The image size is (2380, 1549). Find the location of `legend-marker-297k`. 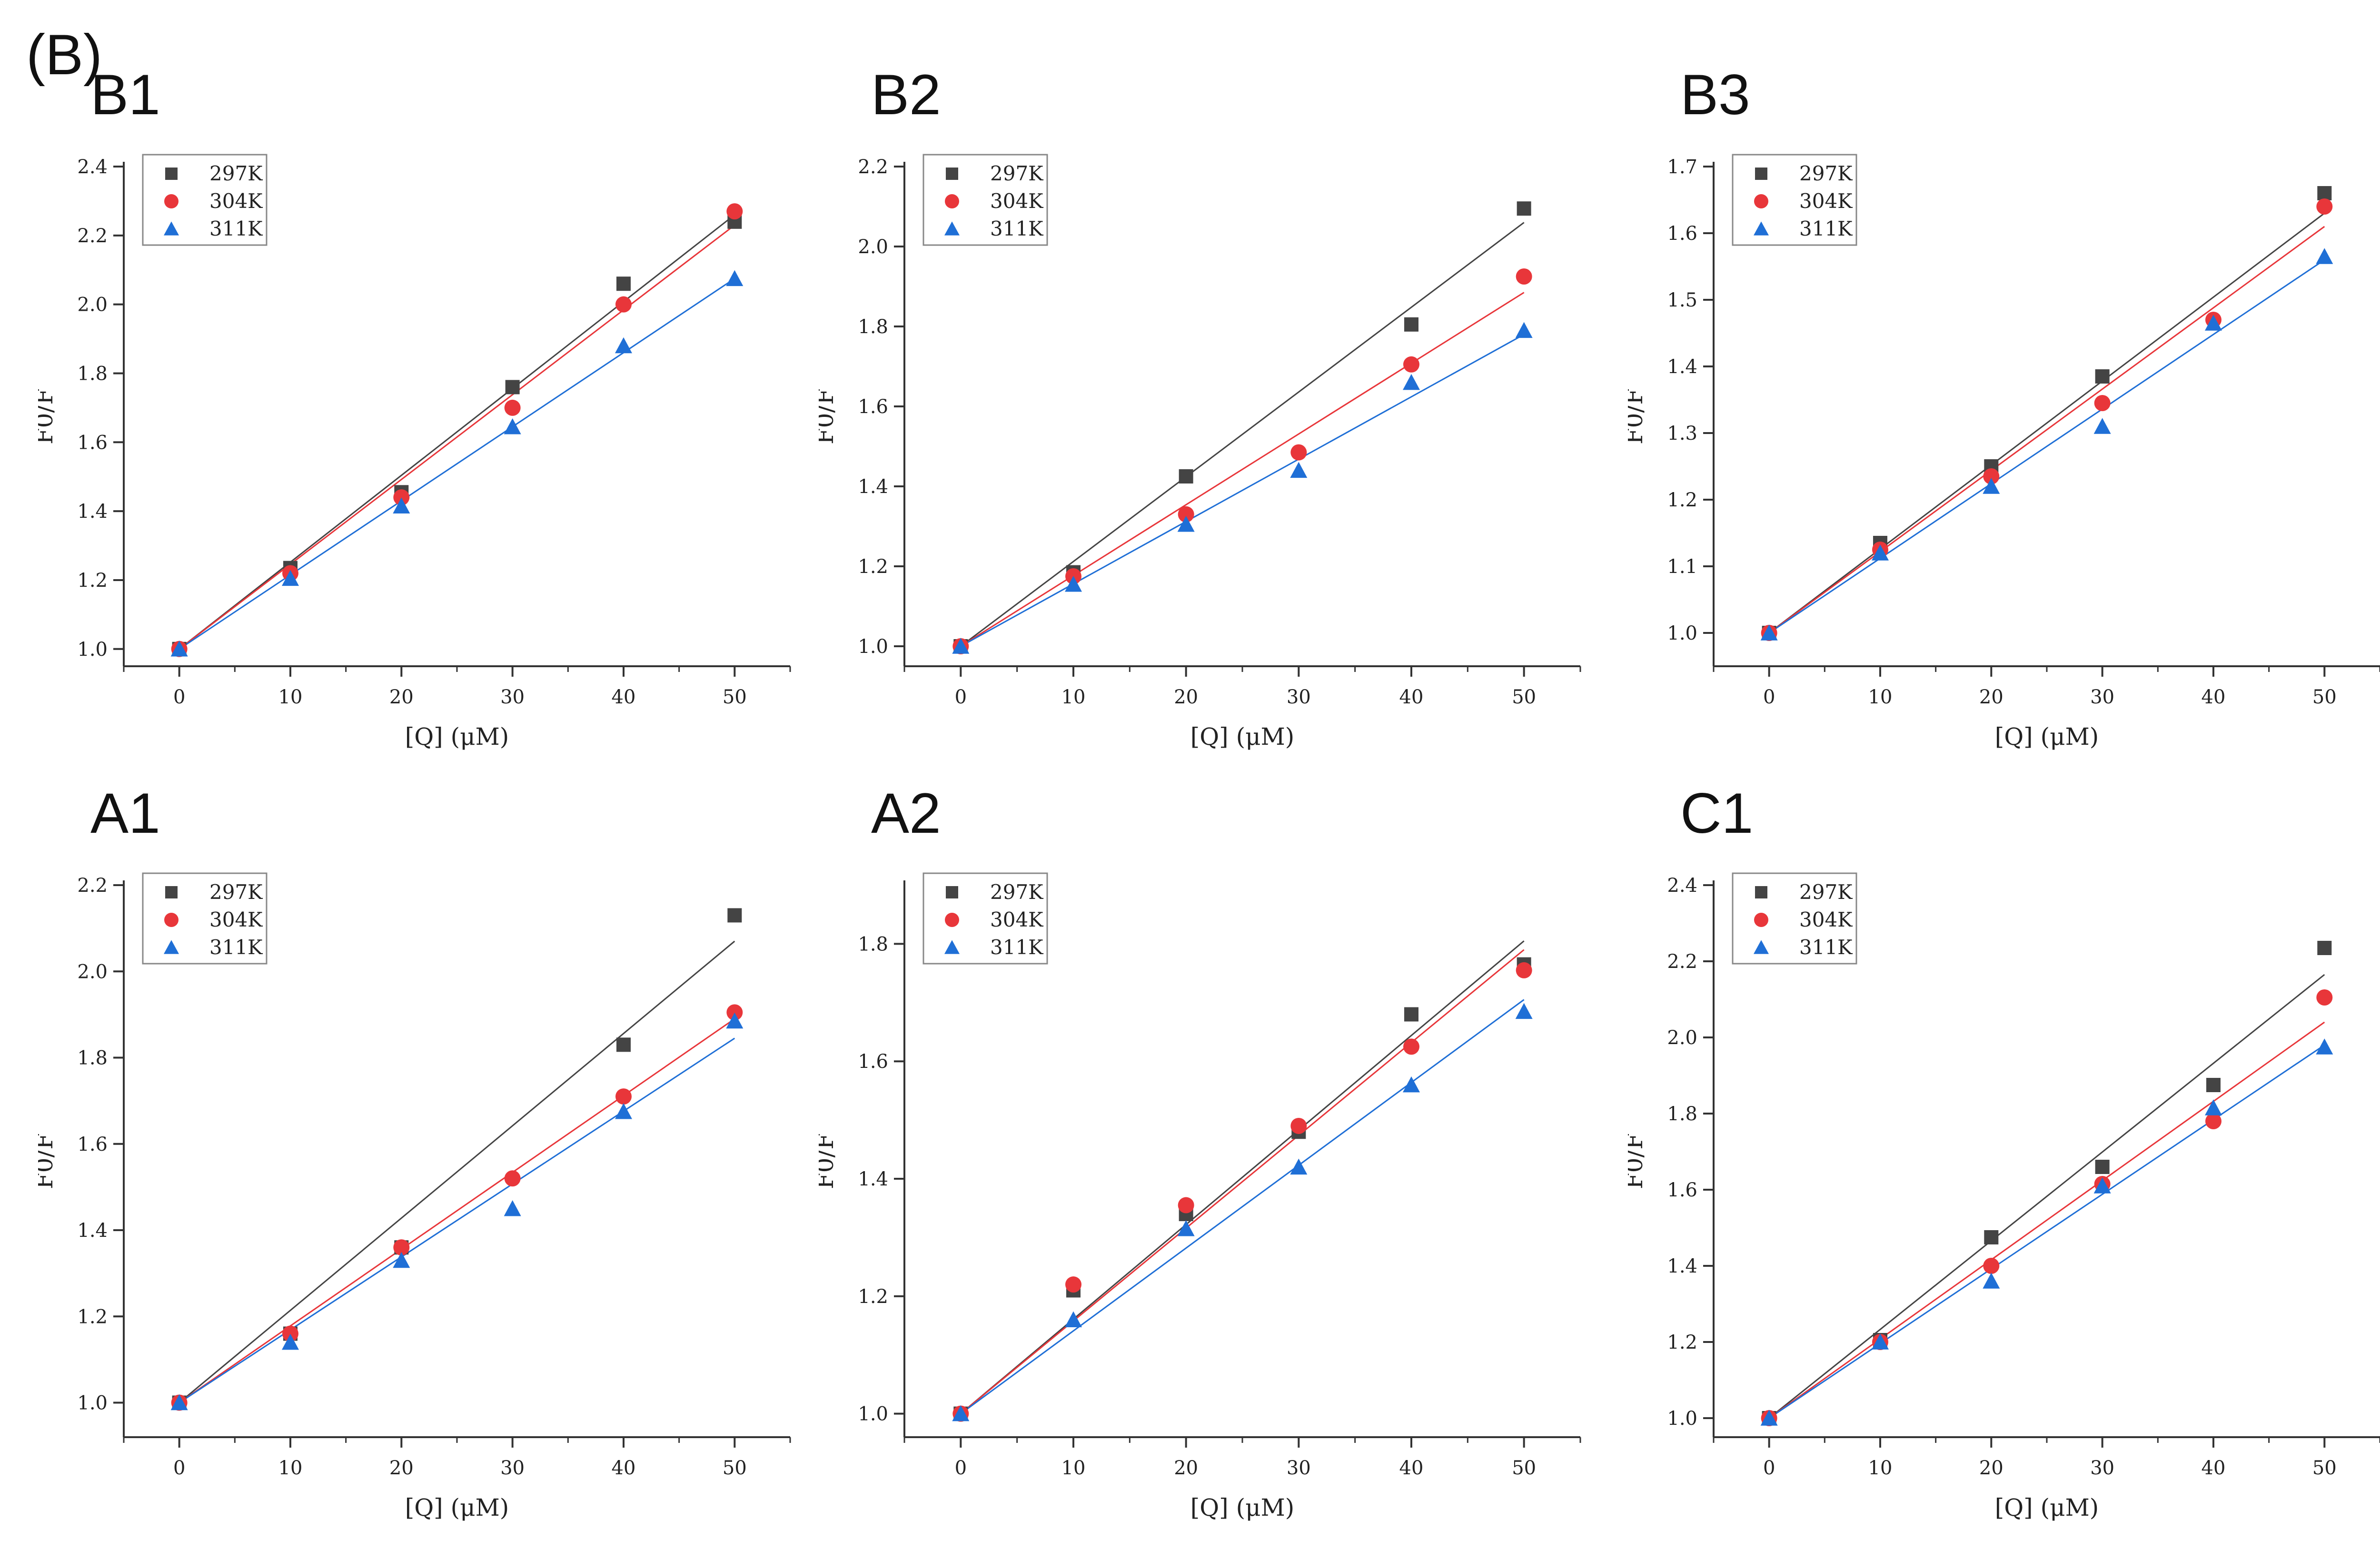

legend-marker-297k is located at coordinates (952, 892).